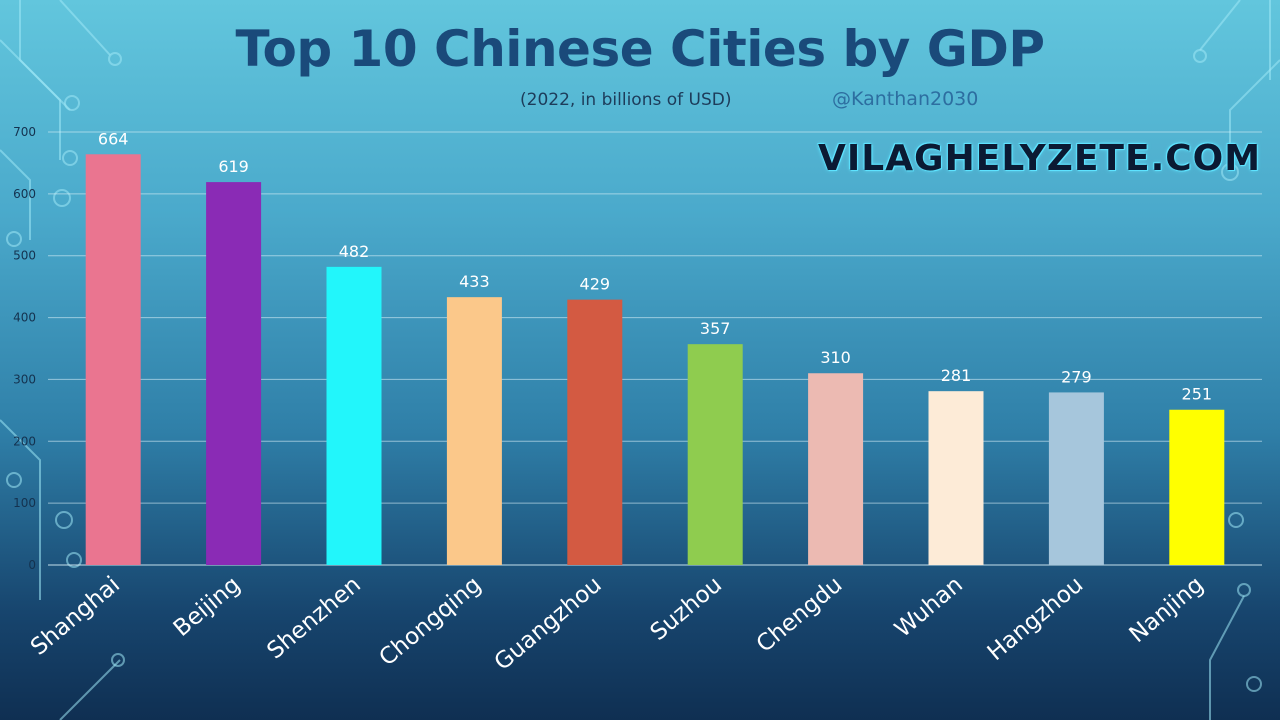 The height and width of the screenshot is (720, 1280). What do you see at coordinates (1035, 619) in the screenshot?
I see `x-tick-label: Hangzhou` at bounding box center [1035, 619].